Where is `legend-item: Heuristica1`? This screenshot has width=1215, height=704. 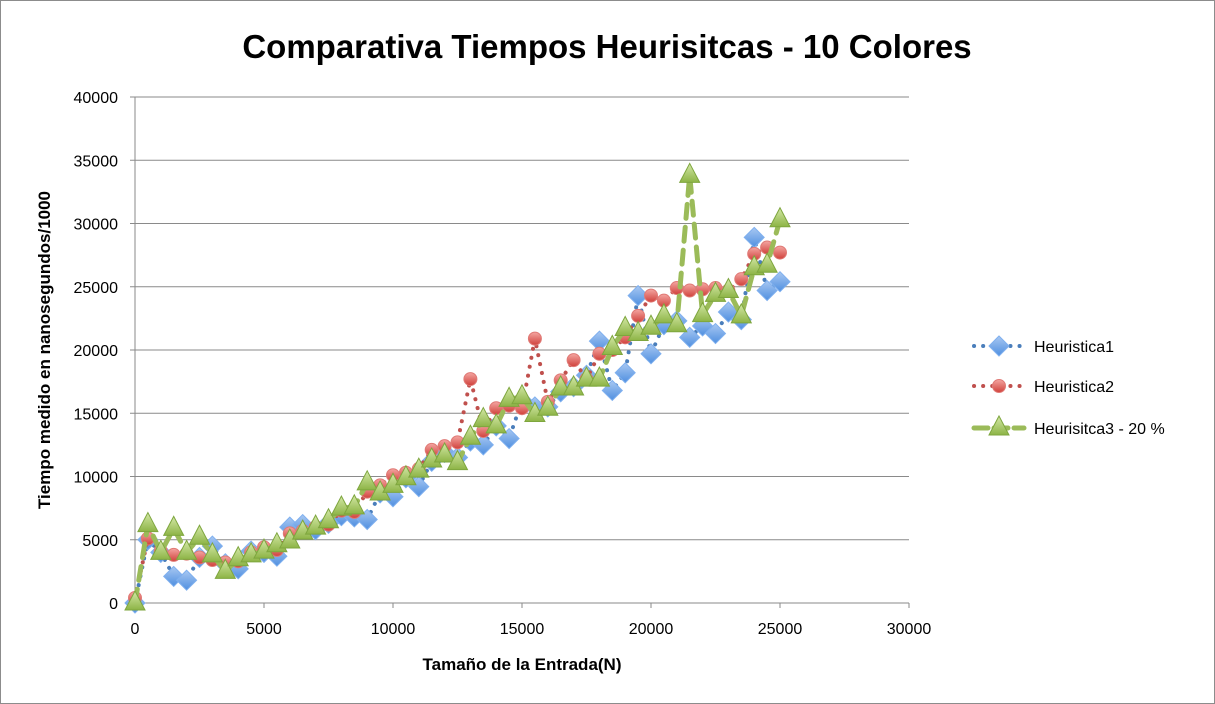 legend-item: Heuristica1 is located at coordinates (1043, 346).